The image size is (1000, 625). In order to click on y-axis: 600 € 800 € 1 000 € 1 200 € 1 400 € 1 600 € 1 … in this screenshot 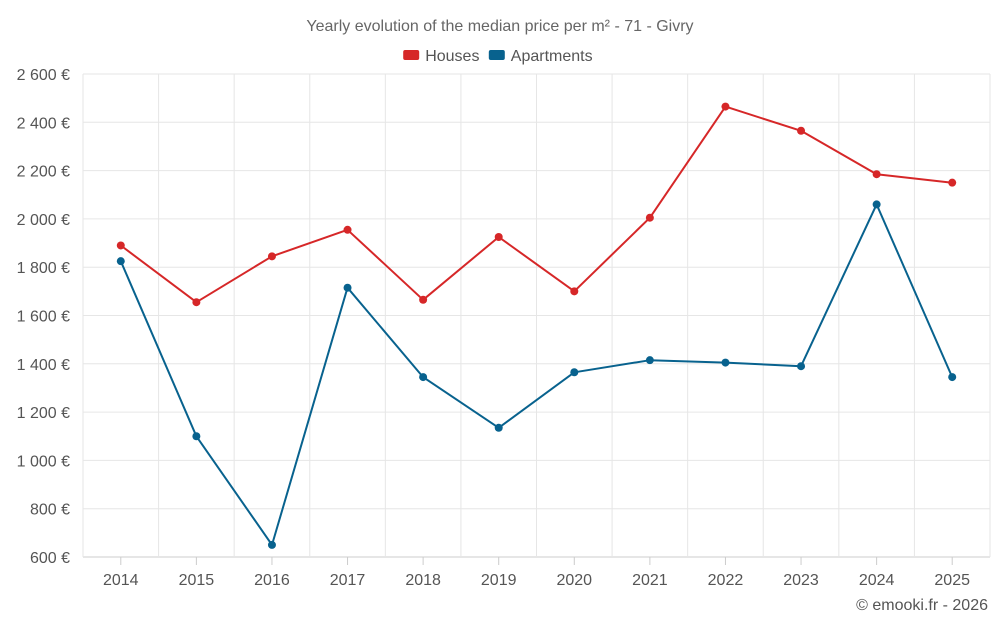, I will do `click(43, 317)`.